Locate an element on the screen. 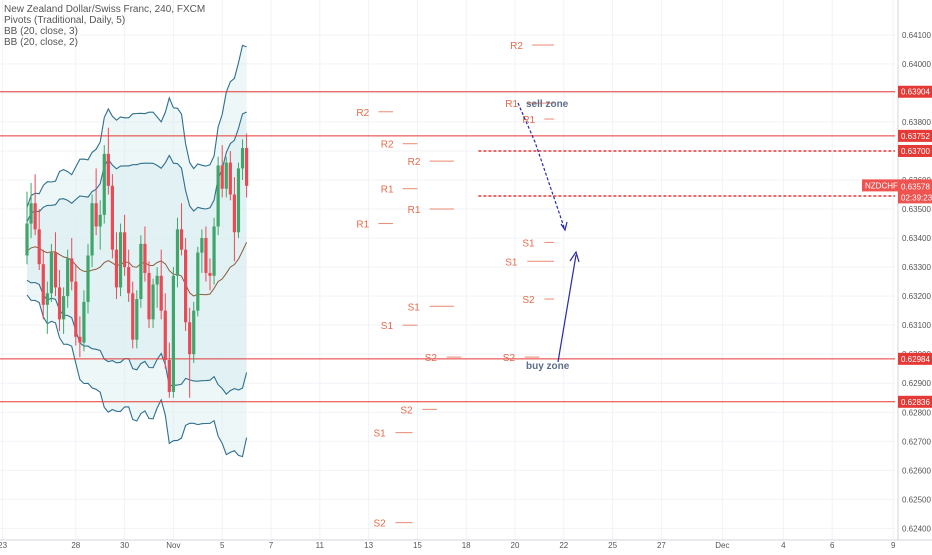 The height and width of the screenshot is (555, 932). price-tick: 0.62600 is located at coordinates (916, 470).